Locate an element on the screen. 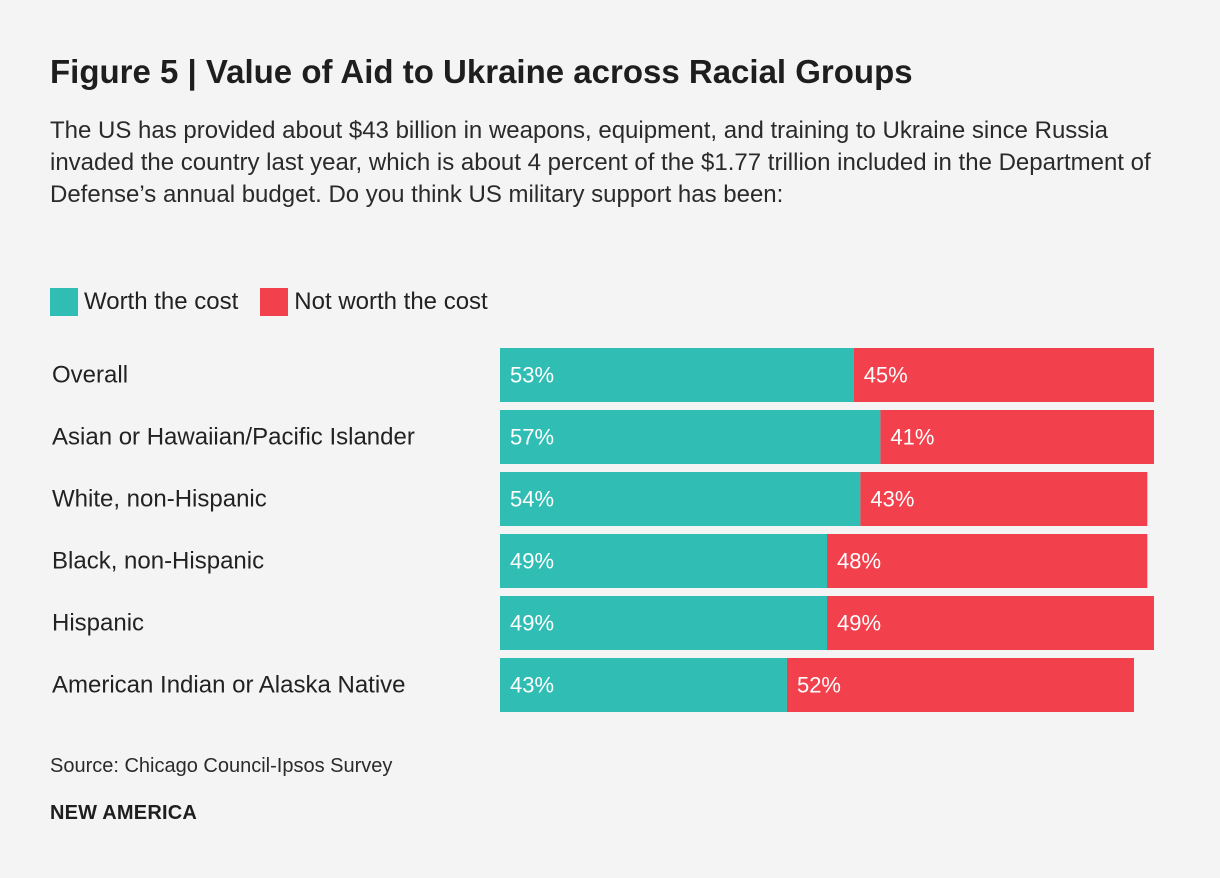  legend-item-not-worth: Not worth the cost is located at coordinates (374, 302).